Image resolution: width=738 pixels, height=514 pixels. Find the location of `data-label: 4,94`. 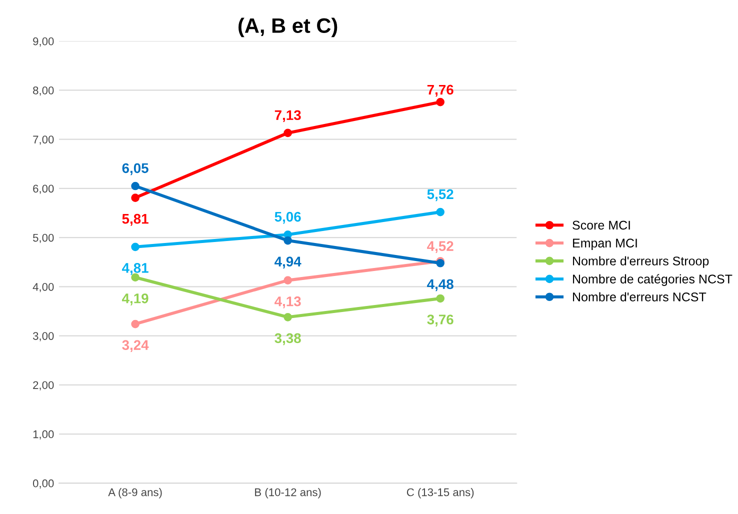

data-label: 4,94 is located at coordinates (288, 262).